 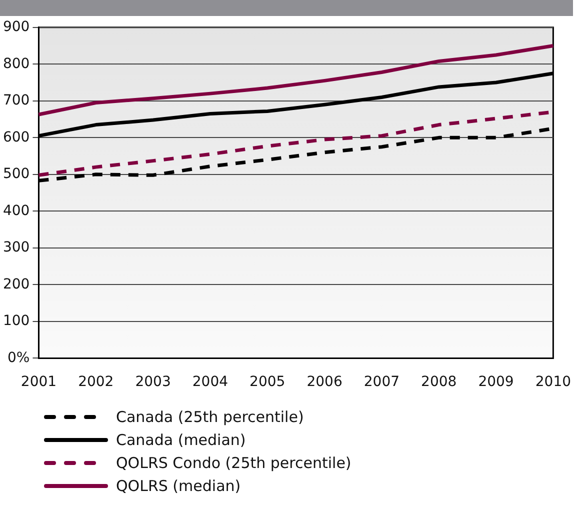 I want to click on y-tick-label: 600, so click(x=16, y=137).